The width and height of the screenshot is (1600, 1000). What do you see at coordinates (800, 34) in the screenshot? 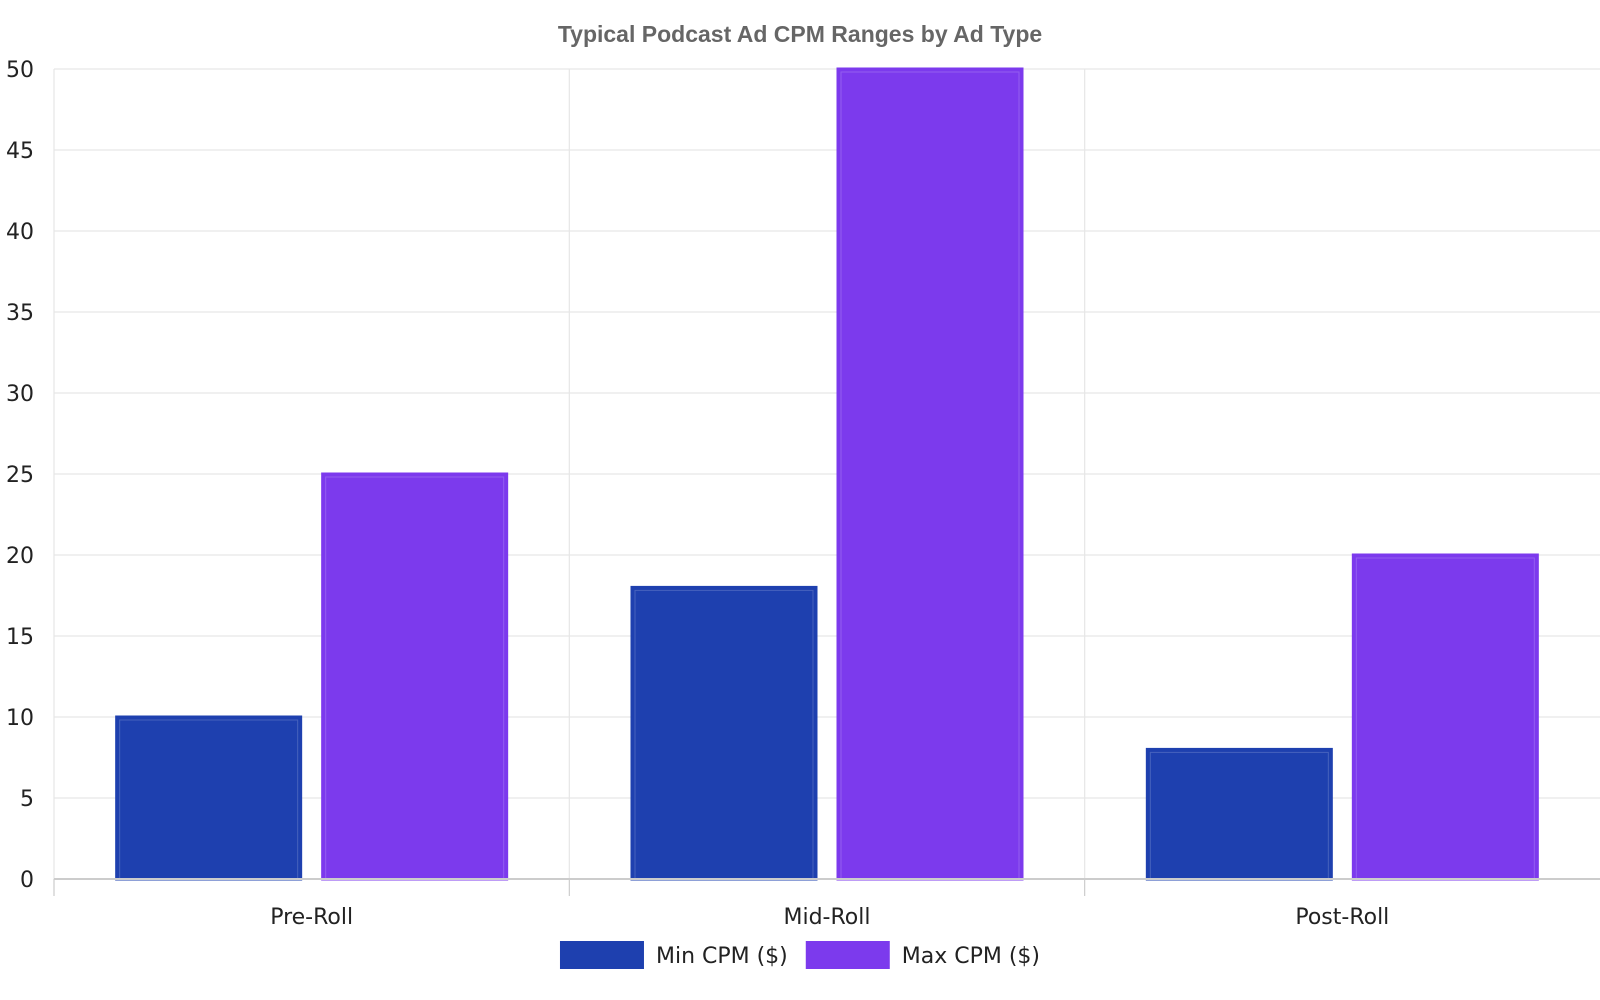
I see `chart-title: Typical Podcast Ad CPM Ranges by Ad Type` at bounding box center [800, 34].